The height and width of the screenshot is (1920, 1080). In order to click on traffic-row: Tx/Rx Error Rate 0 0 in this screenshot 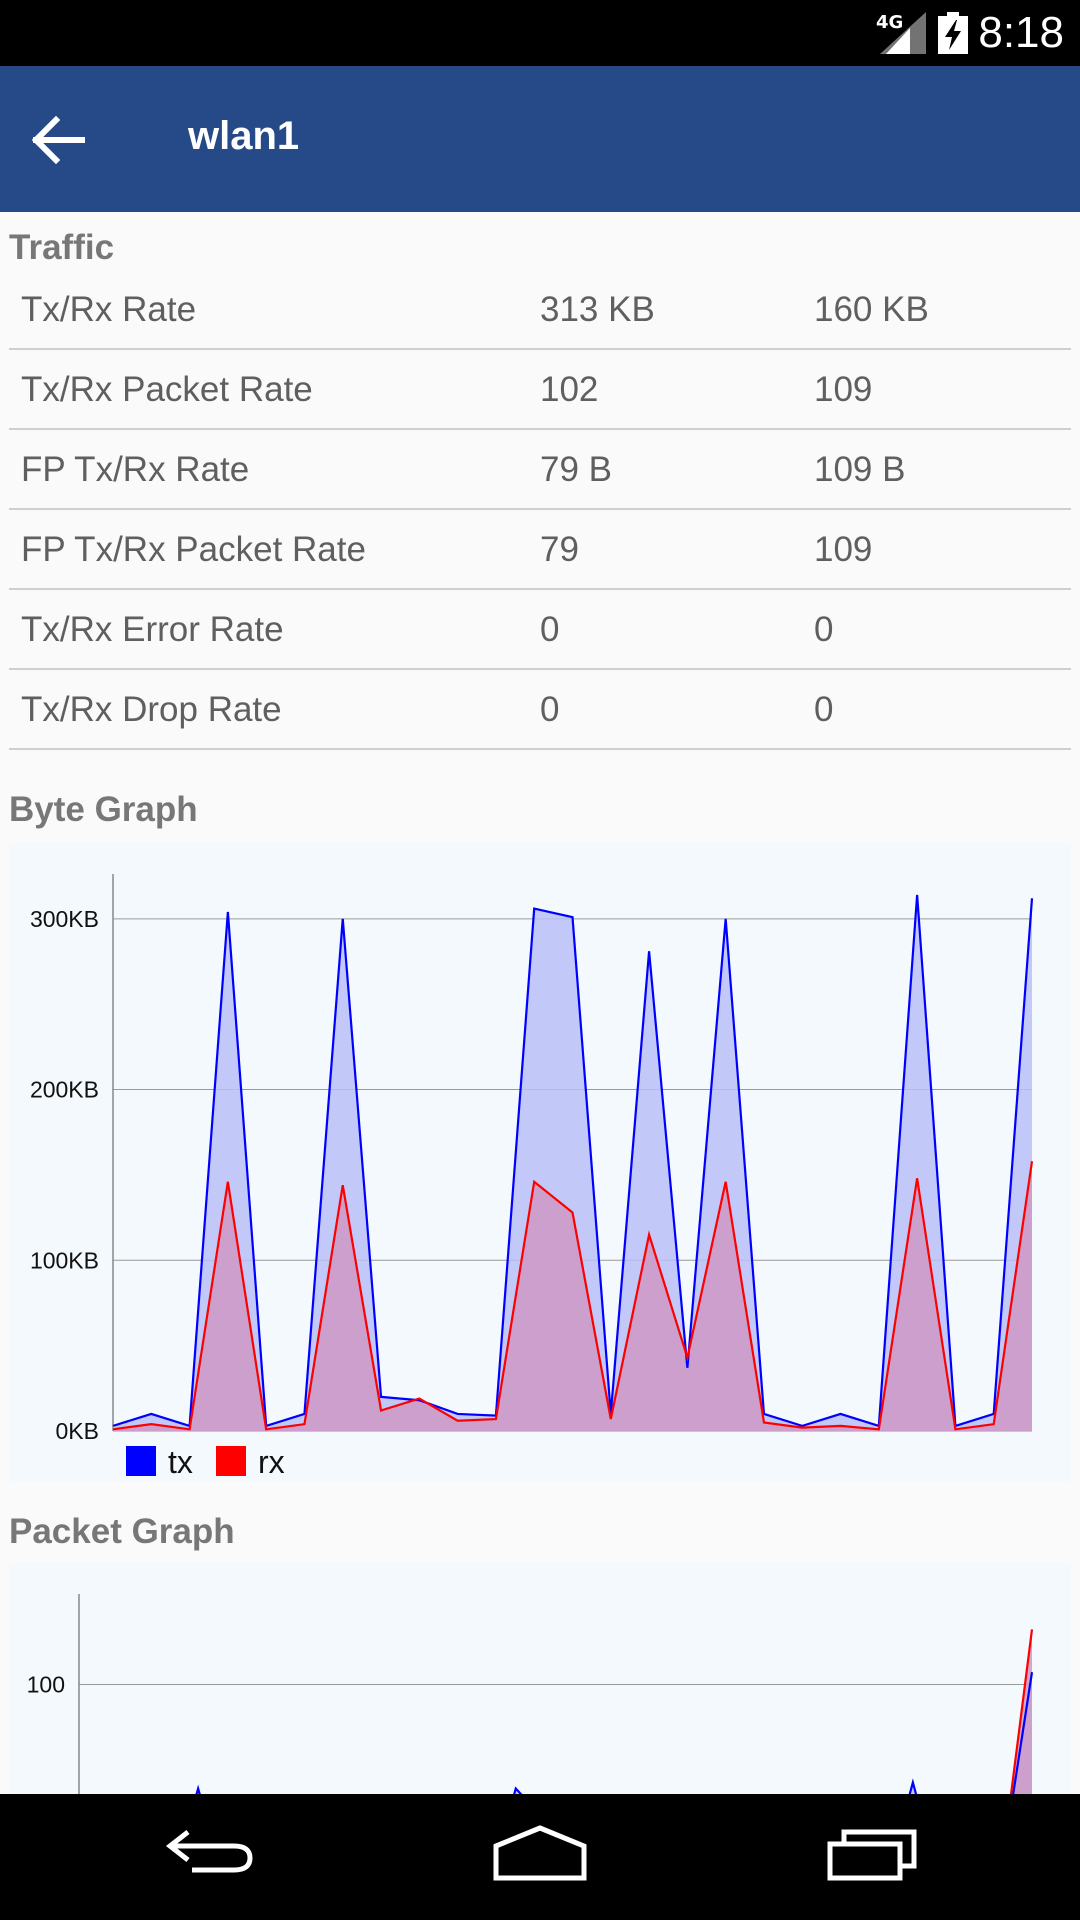, I will do `click(540, 630)`.